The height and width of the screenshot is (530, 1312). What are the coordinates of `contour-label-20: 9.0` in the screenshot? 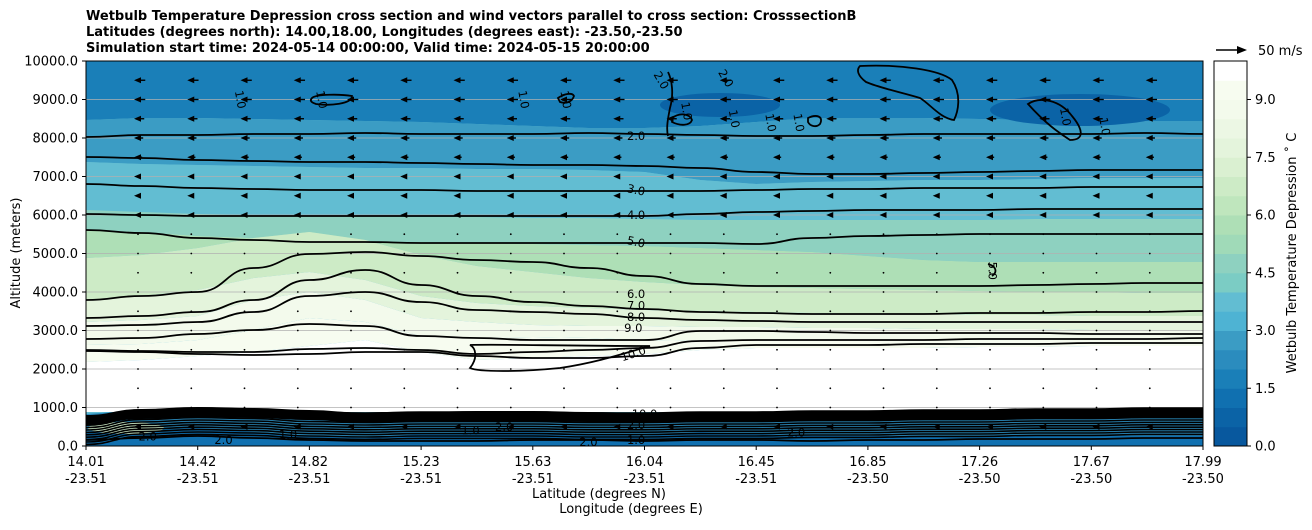 It's located at (633, 328).